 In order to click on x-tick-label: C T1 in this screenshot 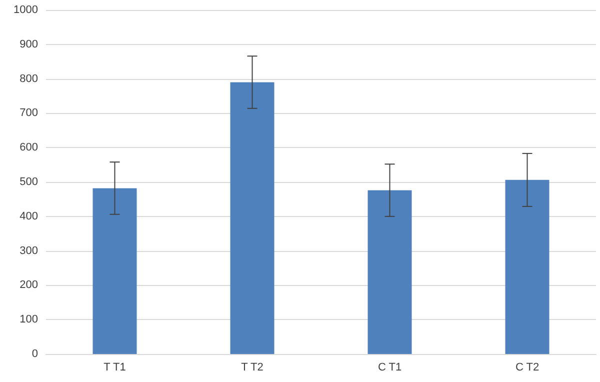, I will do `click(390, 368)`.